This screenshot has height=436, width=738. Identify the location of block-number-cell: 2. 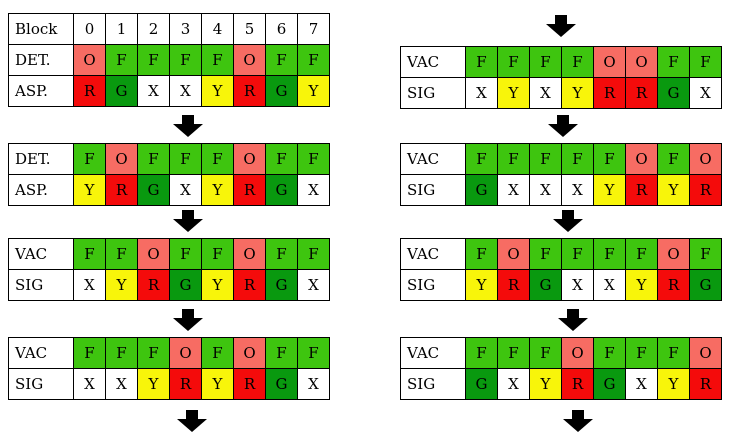
(153, 29).